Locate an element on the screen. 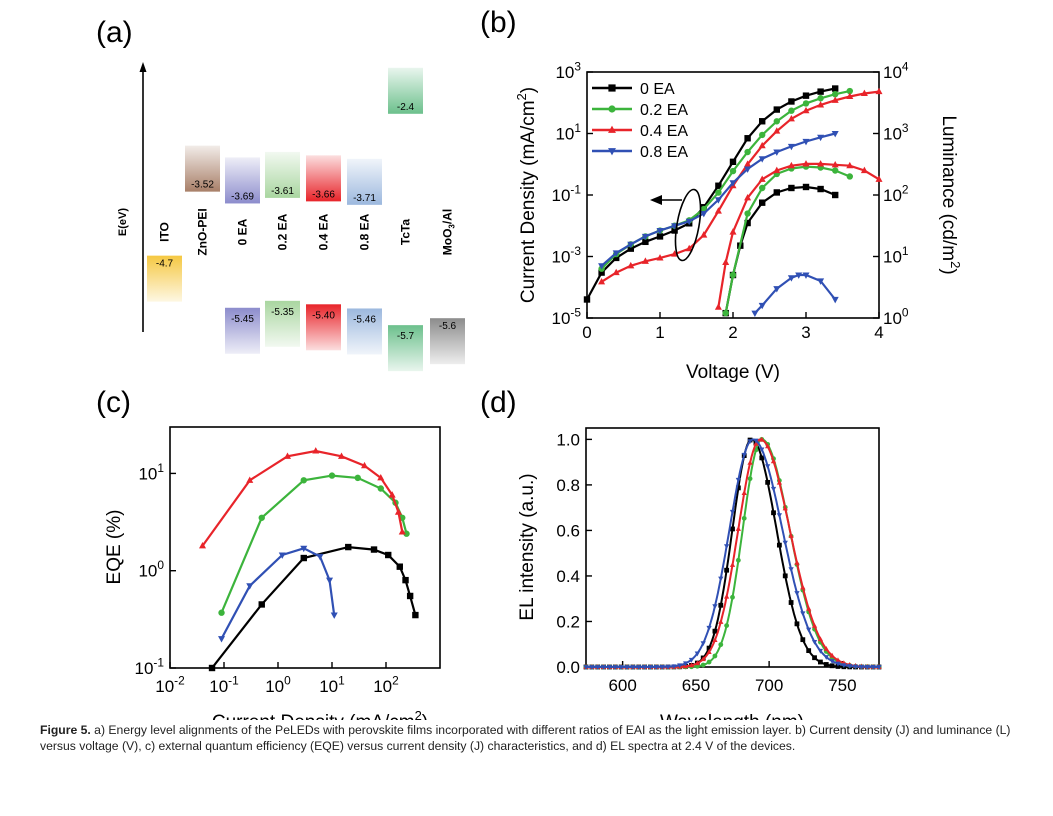  x-tick-label: 700 is located at coordinates (769, 685).